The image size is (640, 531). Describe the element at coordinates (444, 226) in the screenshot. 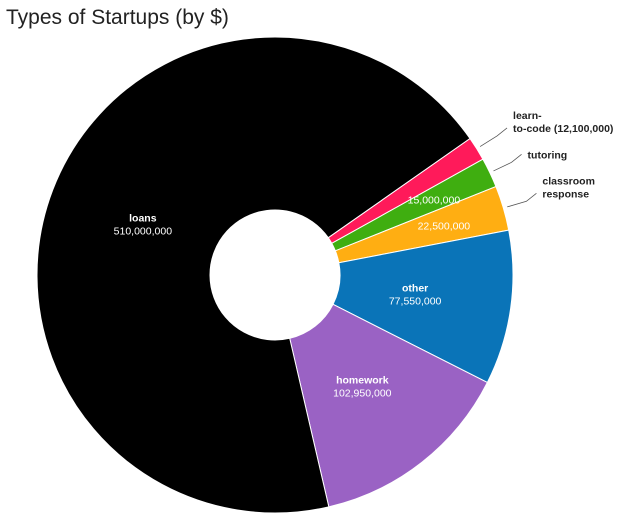

I see `slice-value-classroom-response: 22,500,000` at that location.